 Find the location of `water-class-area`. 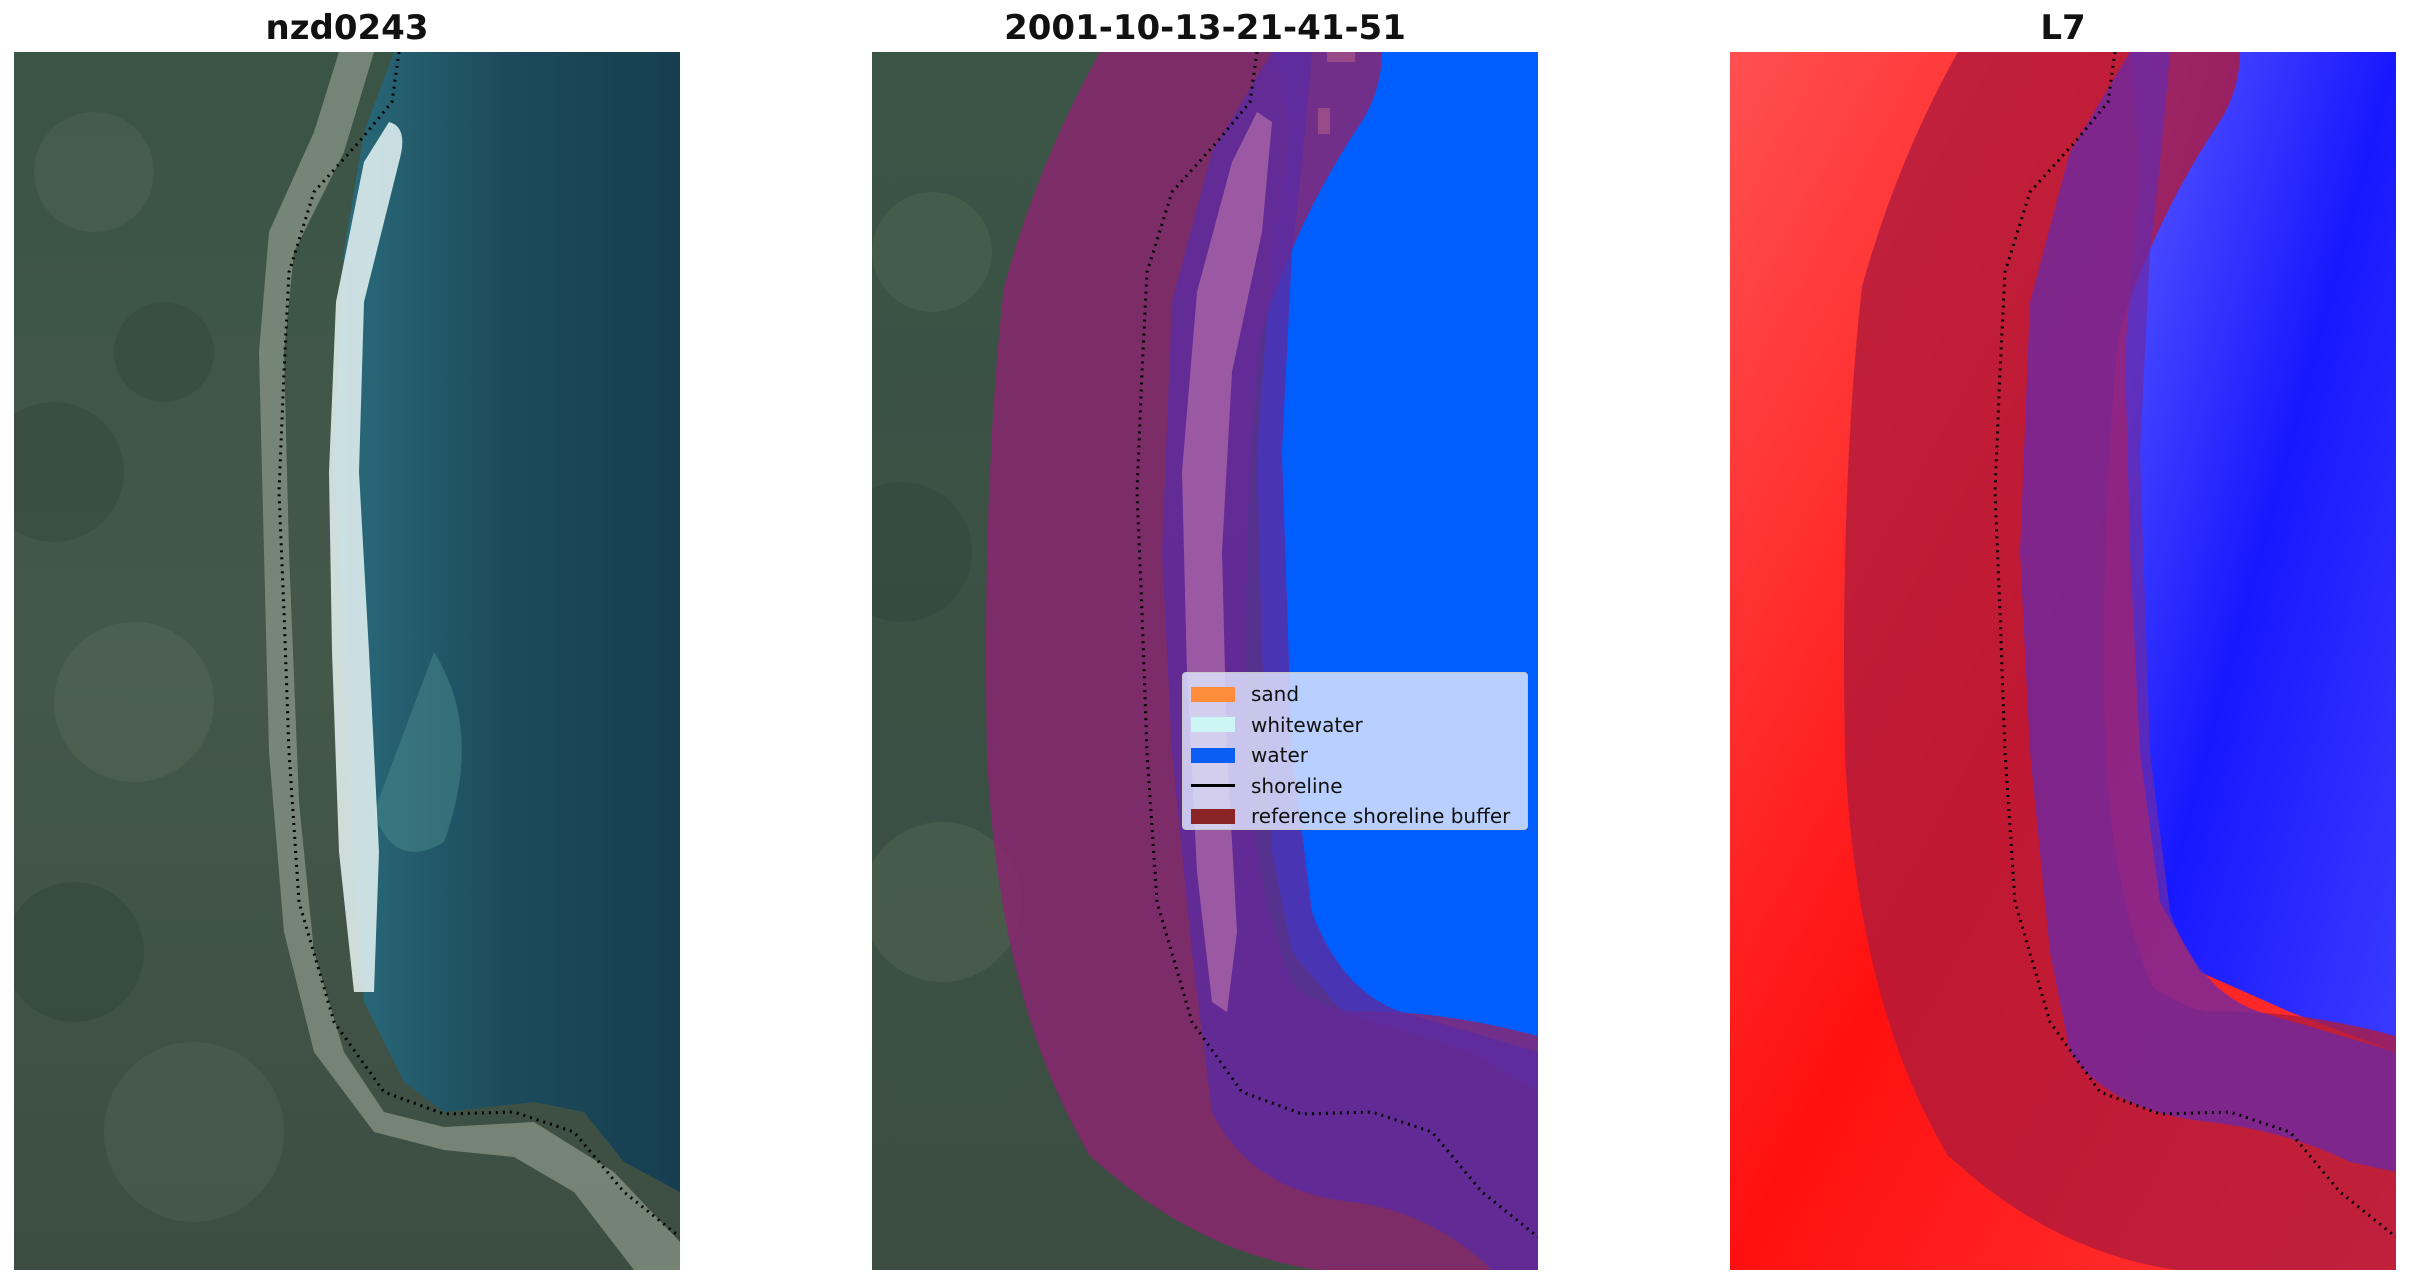

water-class-area is located at coordinates (1397, 572).